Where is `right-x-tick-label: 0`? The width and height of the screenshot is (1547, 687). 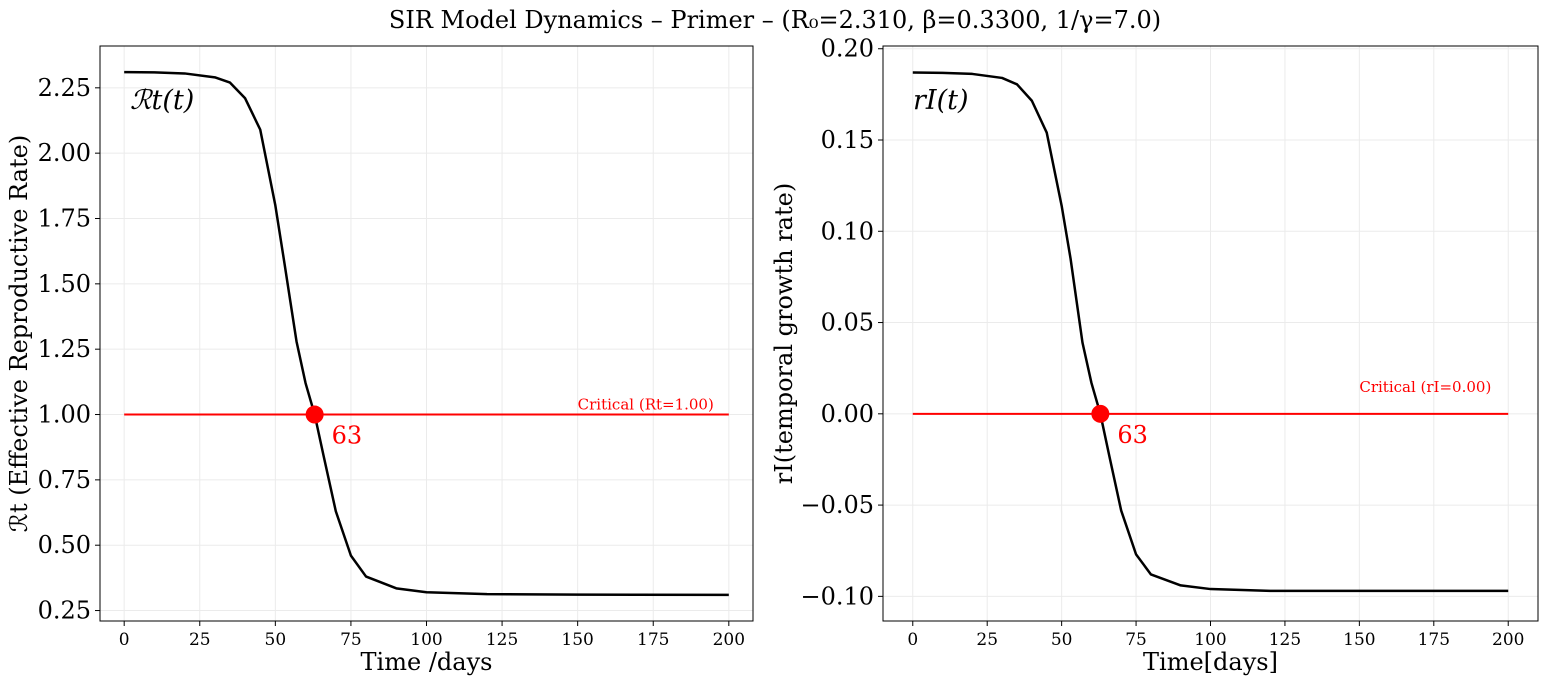 right-x-tick-label: 0 is located at coordinates (912, 640).